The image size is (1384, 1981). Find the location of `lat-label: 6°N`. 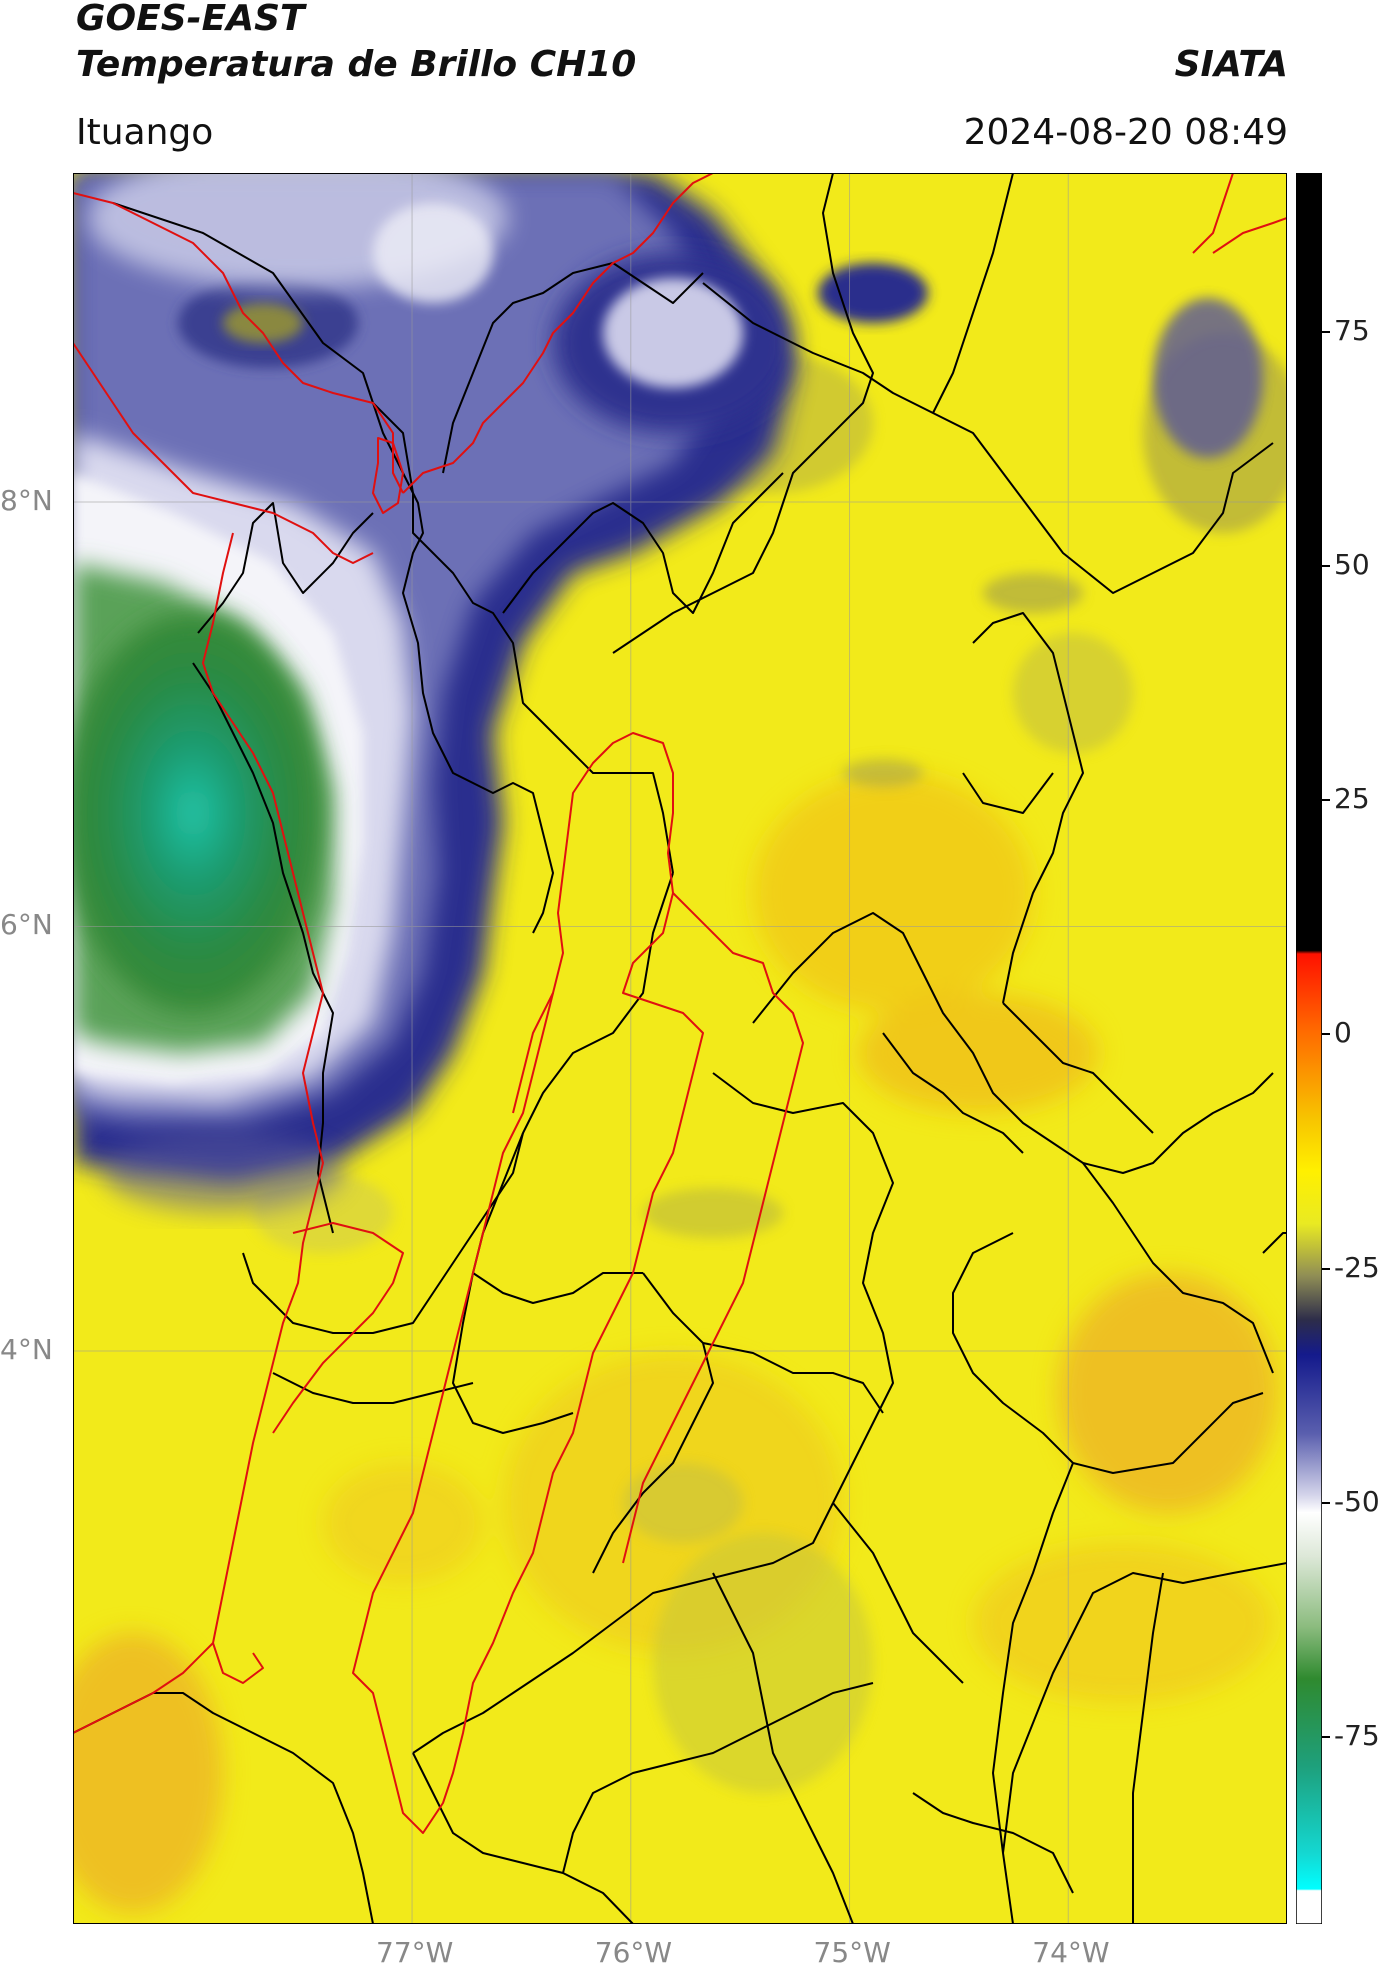

lat-label: 6°N is located at coordinates (26, 925).